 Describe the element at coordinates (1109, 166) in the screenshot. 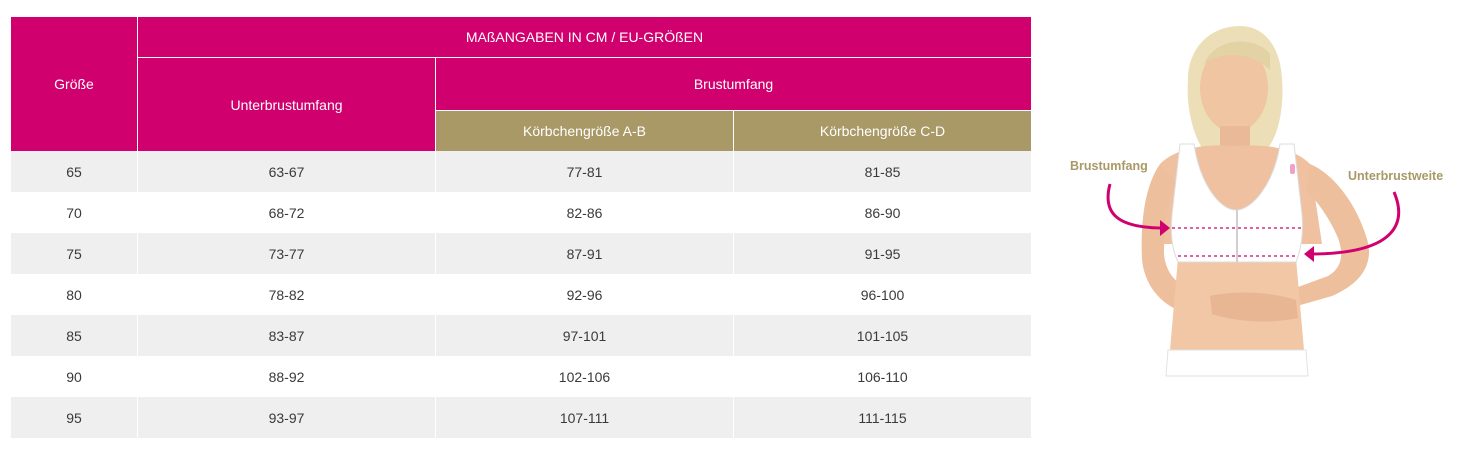

I see `bust-callout-label: Brustumfang` at that location.